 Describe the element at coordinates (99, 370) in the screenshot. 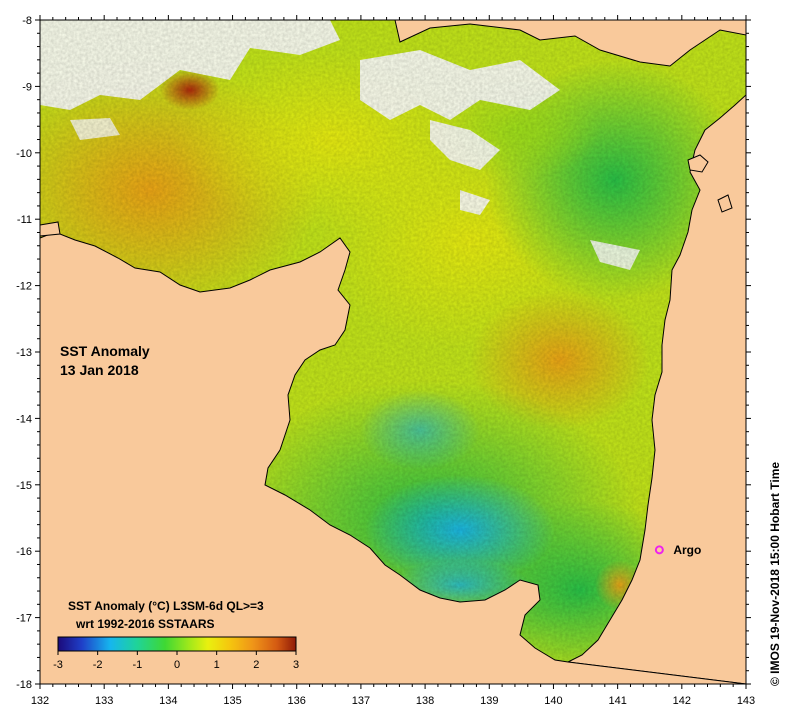

I see `map-date: 13 Jan 2018` at that location.